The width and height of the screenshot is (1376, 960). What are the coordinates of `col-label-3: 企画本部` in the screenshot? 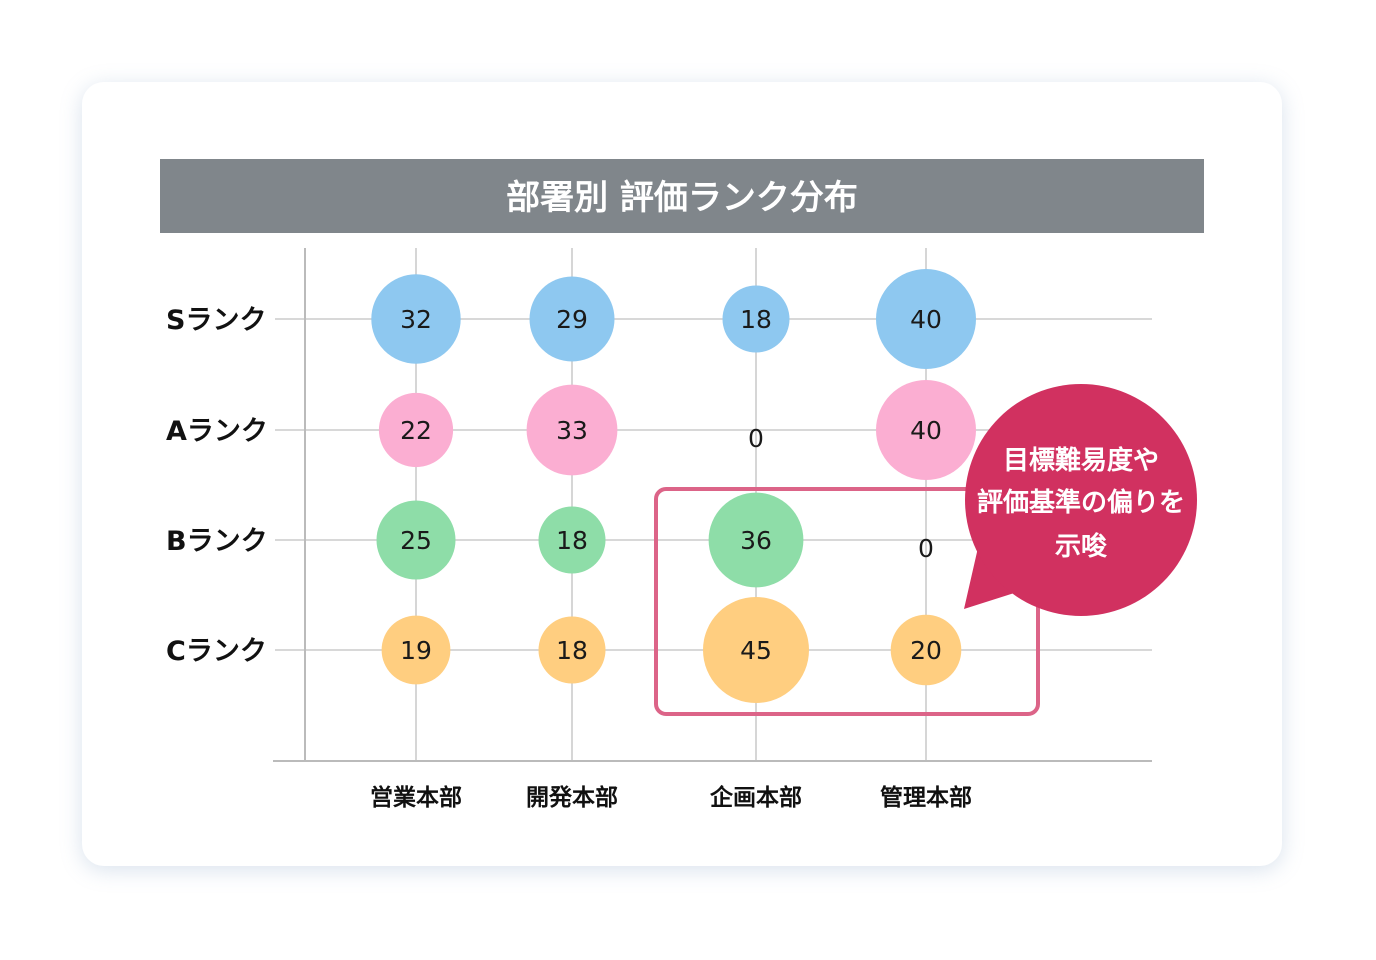 It's located at (755, 797).